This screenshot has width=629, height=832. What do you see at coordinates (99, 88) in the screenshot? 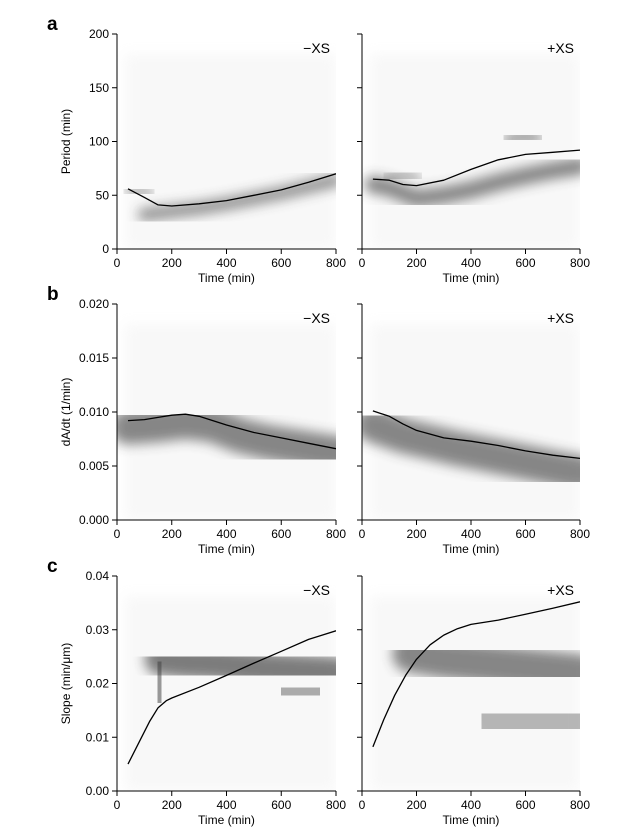
I see `y-tick-label: 150` at bounding box center [99, 88].